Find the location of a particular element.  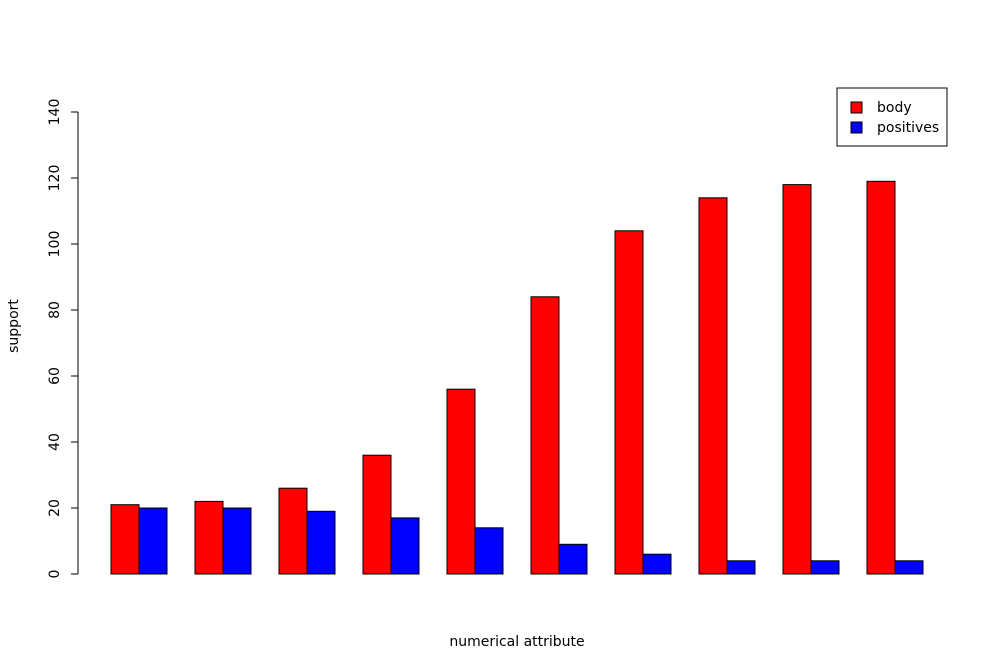

y-tick-label: 100 is located at coordinates (55, 244).